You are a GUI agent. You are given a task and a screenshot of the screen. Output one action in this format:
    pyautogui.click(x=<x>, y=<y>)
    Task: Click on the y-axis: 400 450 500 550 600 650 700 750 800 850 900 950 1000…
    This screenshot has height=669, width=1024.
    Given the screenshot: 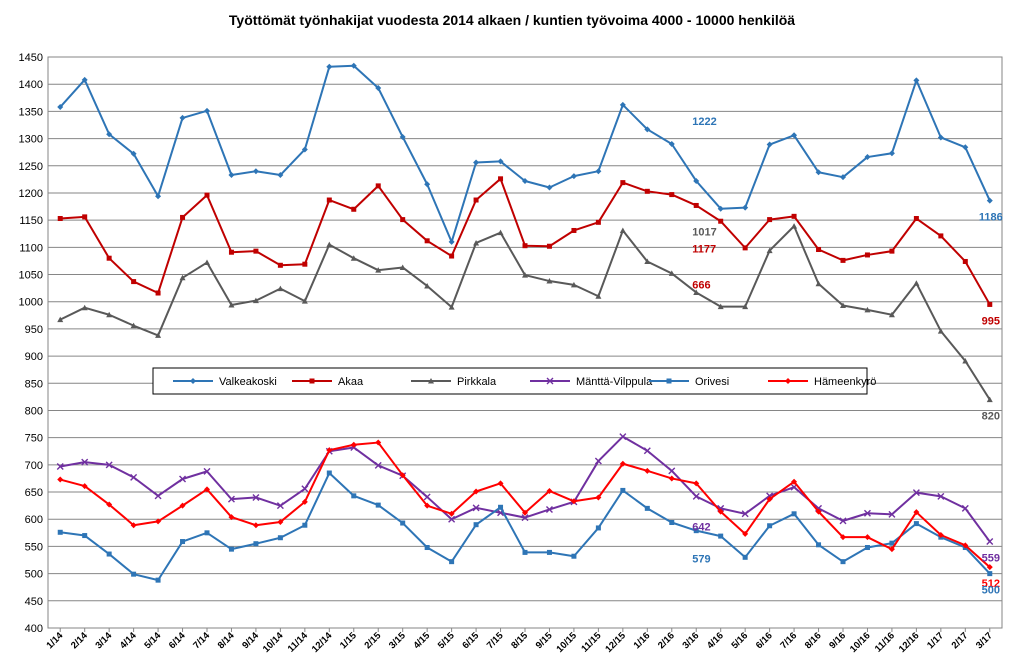 What is the action you would take?
    pyautogui.click(x=31, y=343)
    